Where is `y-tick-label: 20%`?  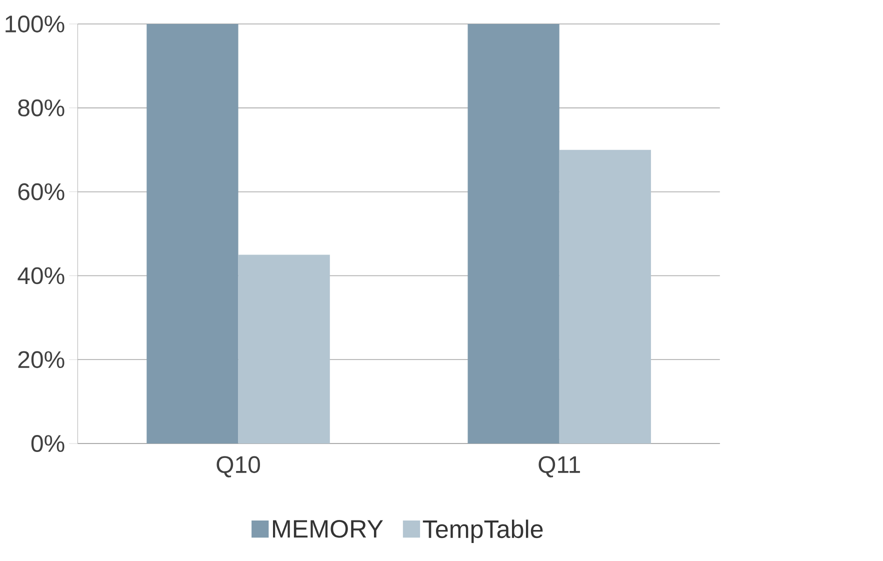
y-tick-label: 20% is located at coordinates (41, 359).